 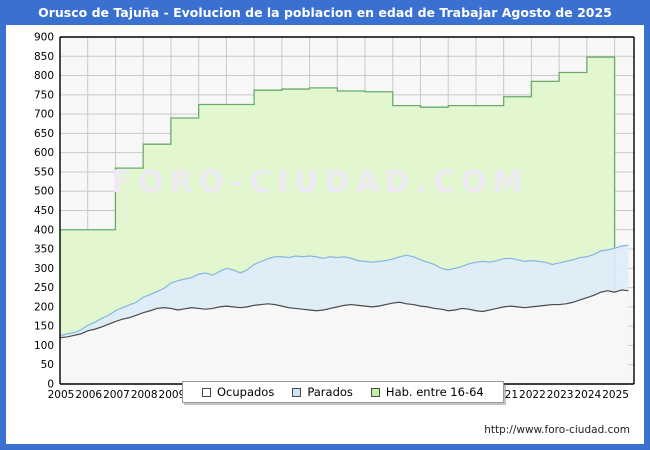 What do you see at coordinates (172, 395) in the screenshot?
I see `svg-text: 2009` at bounding box center [172, 395].